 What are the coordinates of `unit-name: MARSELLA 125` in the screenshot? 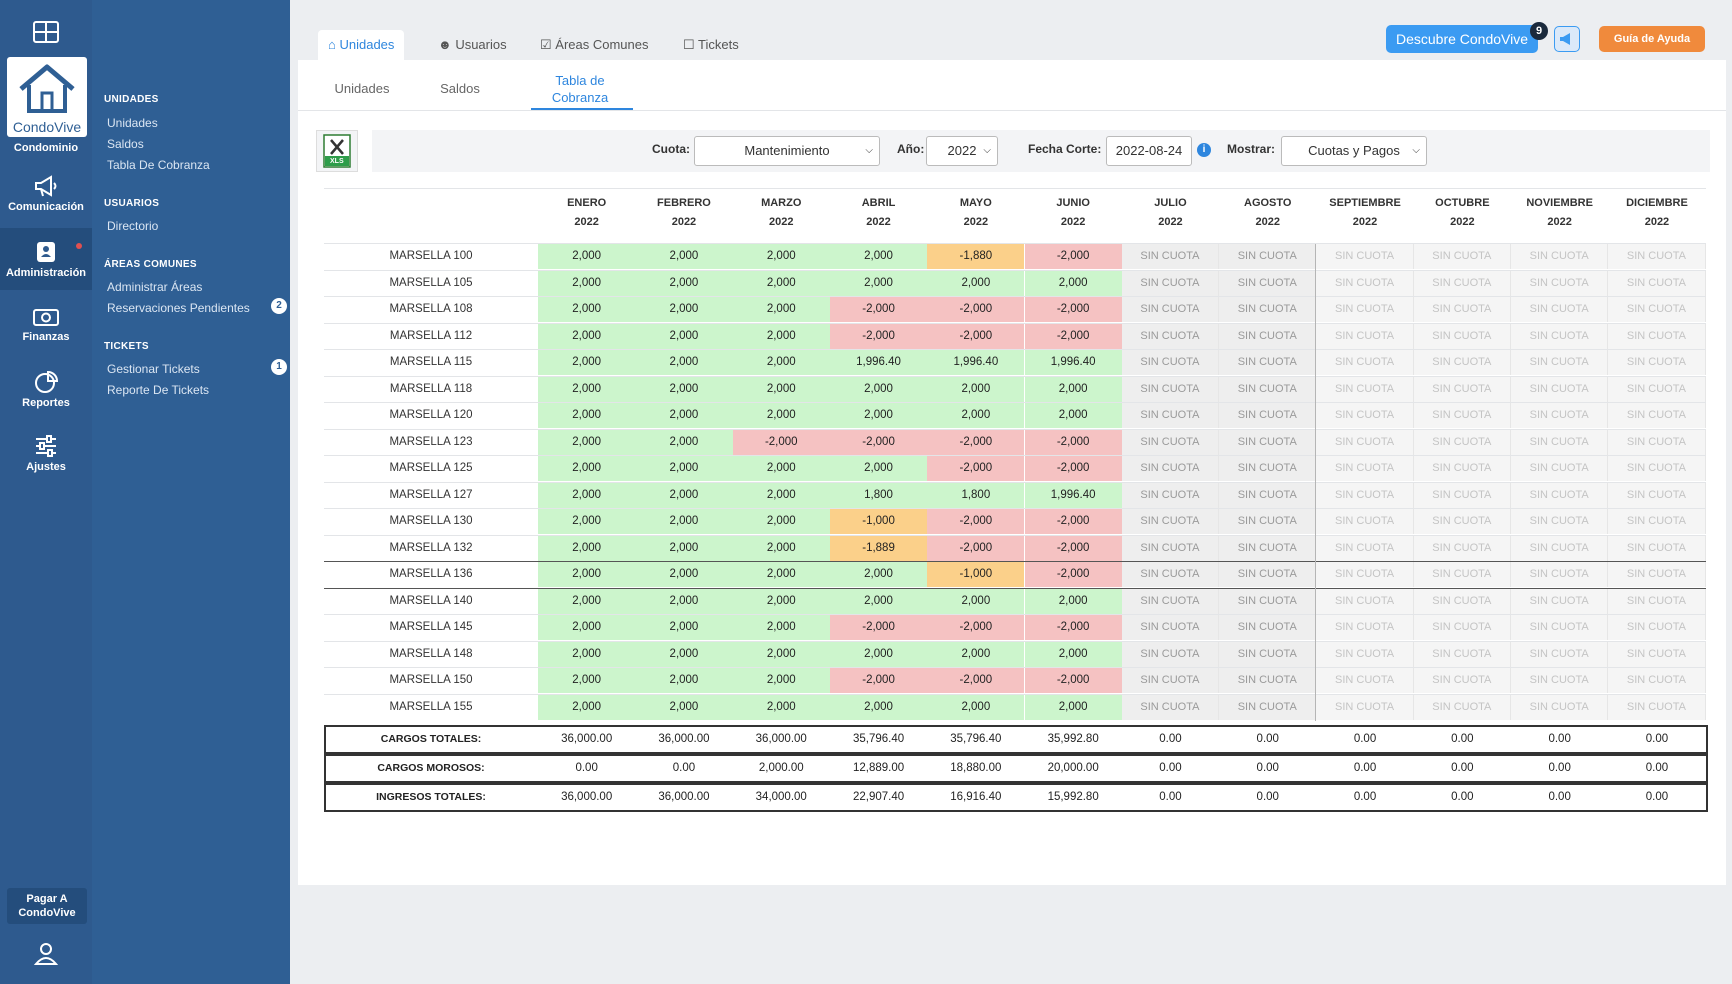 It's located at (431, 468).